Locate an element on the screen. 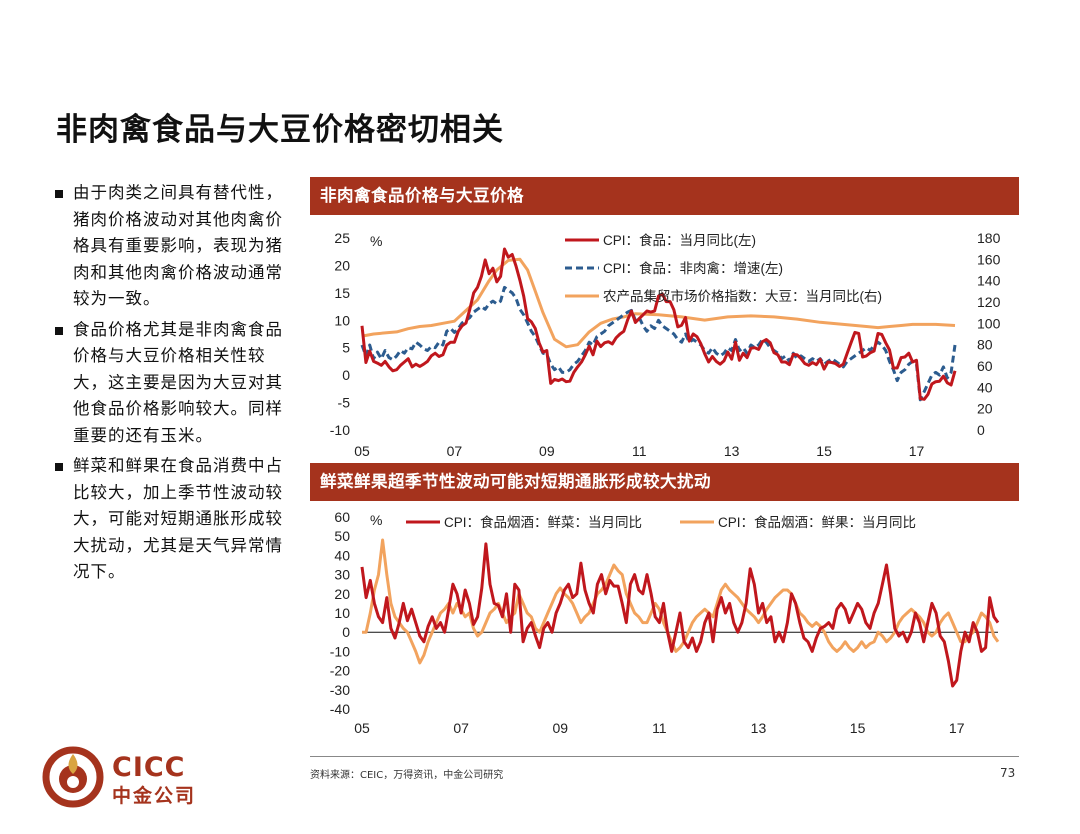 Image resolution: width=1080 pixels, height=834 pixels. legend-label: CPI：食品烟酒：鲜果：当月同比 is located at coordinates (817, 522).